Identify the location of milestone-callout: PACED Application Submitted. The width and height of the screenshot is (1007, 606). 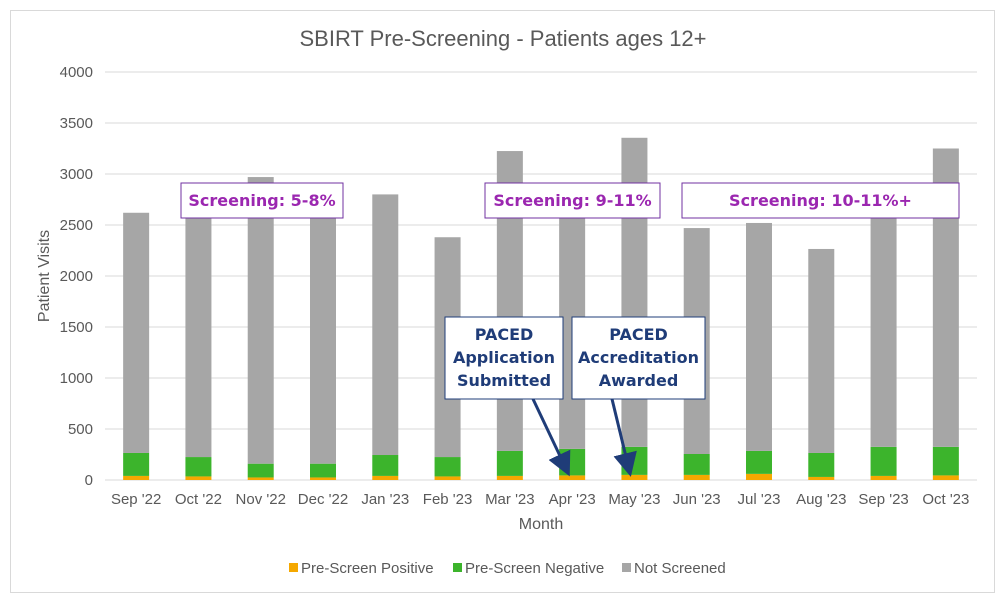
(507, 396).